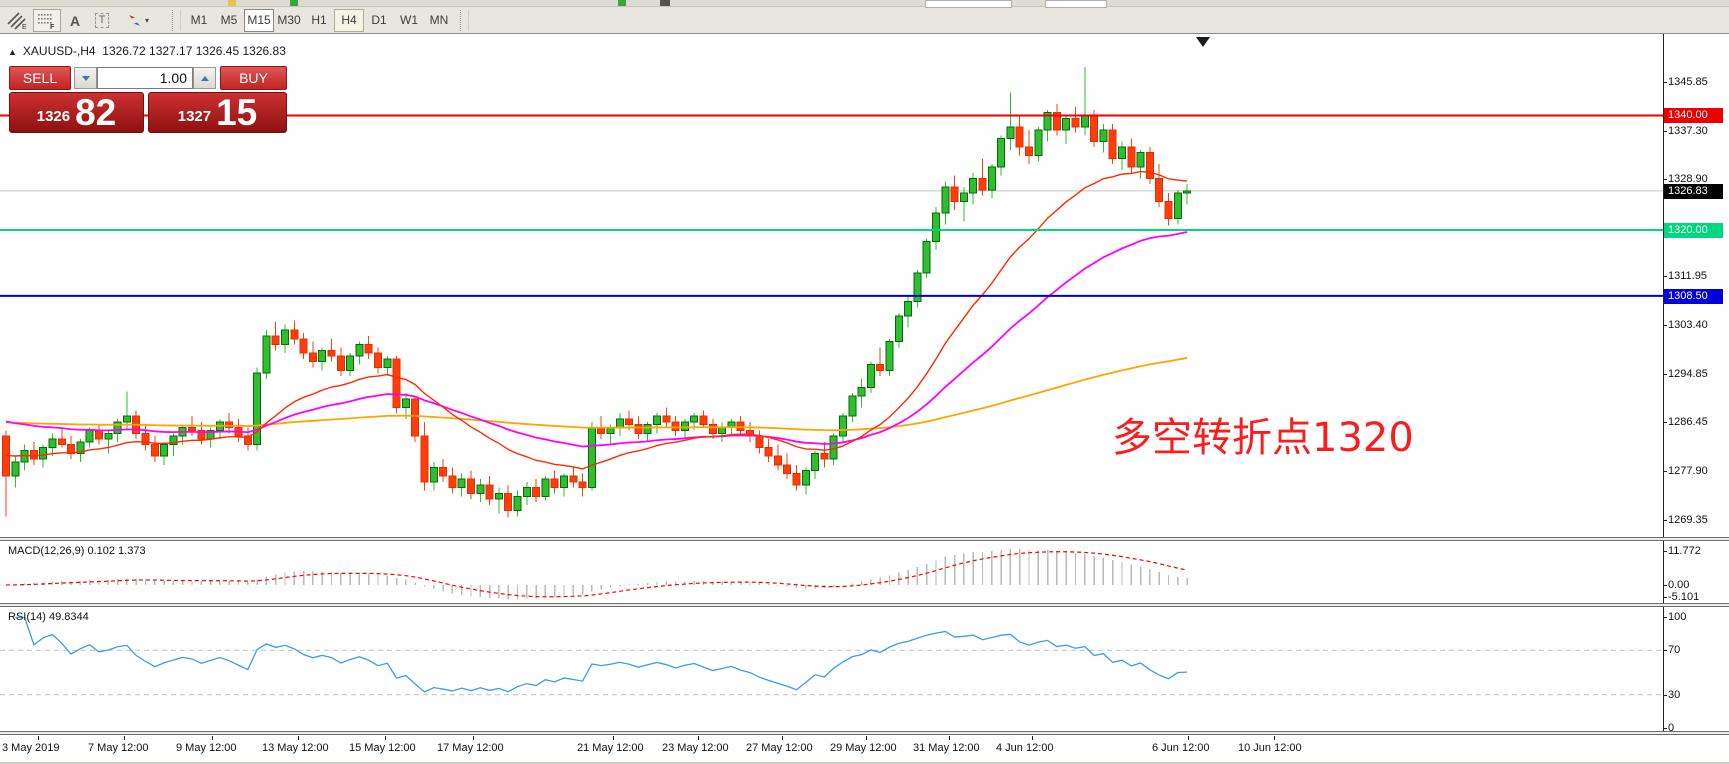 This screenshot has width=1729, height=764. What do you see at coordinates (53, 116) in the screenshot?
I see `sell-price-handle: 1326` at bounding box center [53, 116].